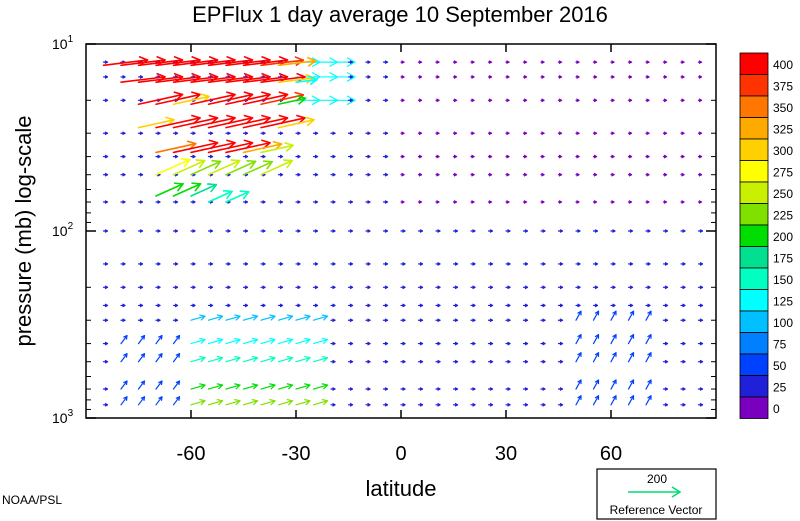 Image resolution: width=800 pixels, height=521 pixels. I want to click on vector-arrow-strong-head, so click(266, 96).